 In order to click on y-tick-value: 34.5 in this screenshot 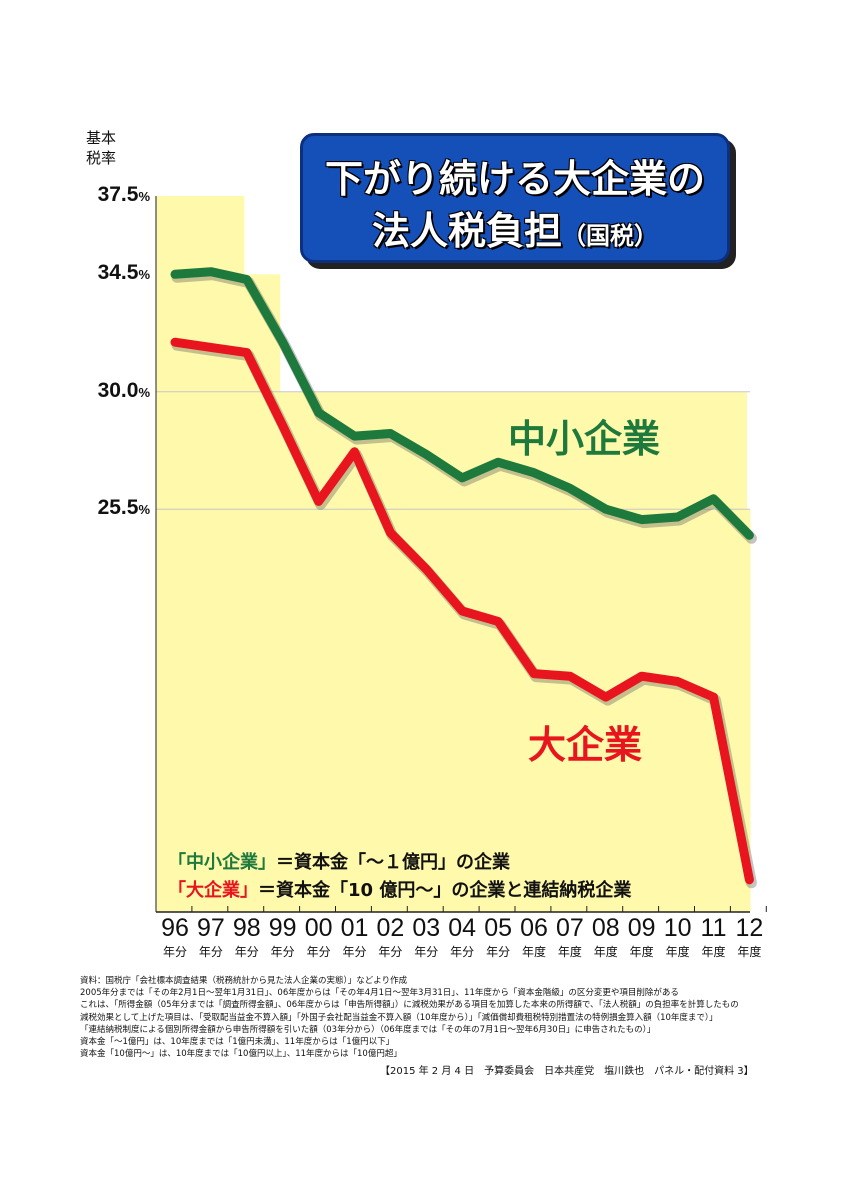, I will do `click(118, 273)`.